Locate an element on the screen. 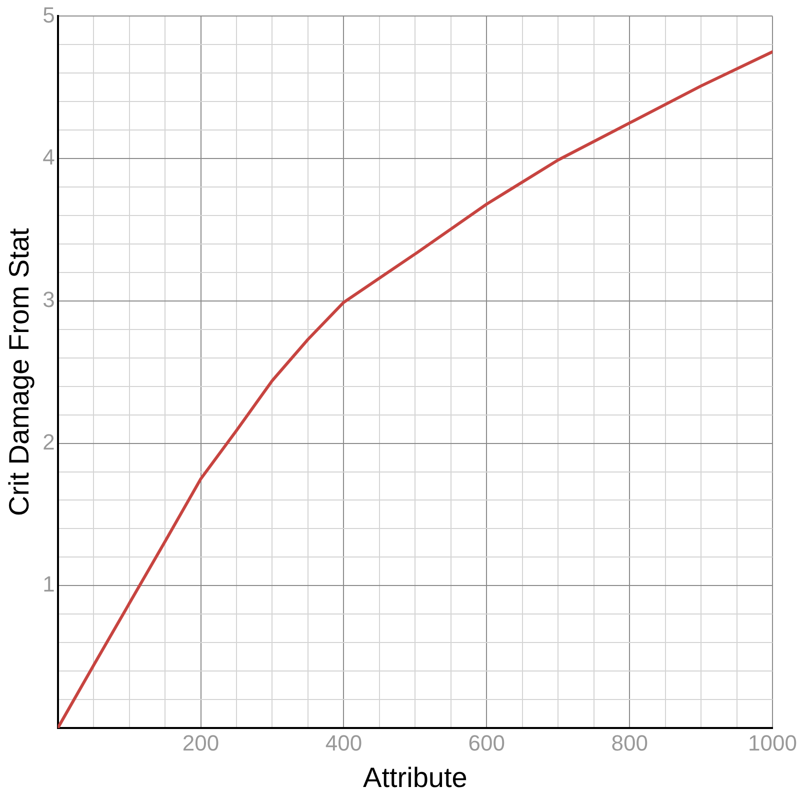  y-tick-label: 2 is located at coordinates (48, 441).